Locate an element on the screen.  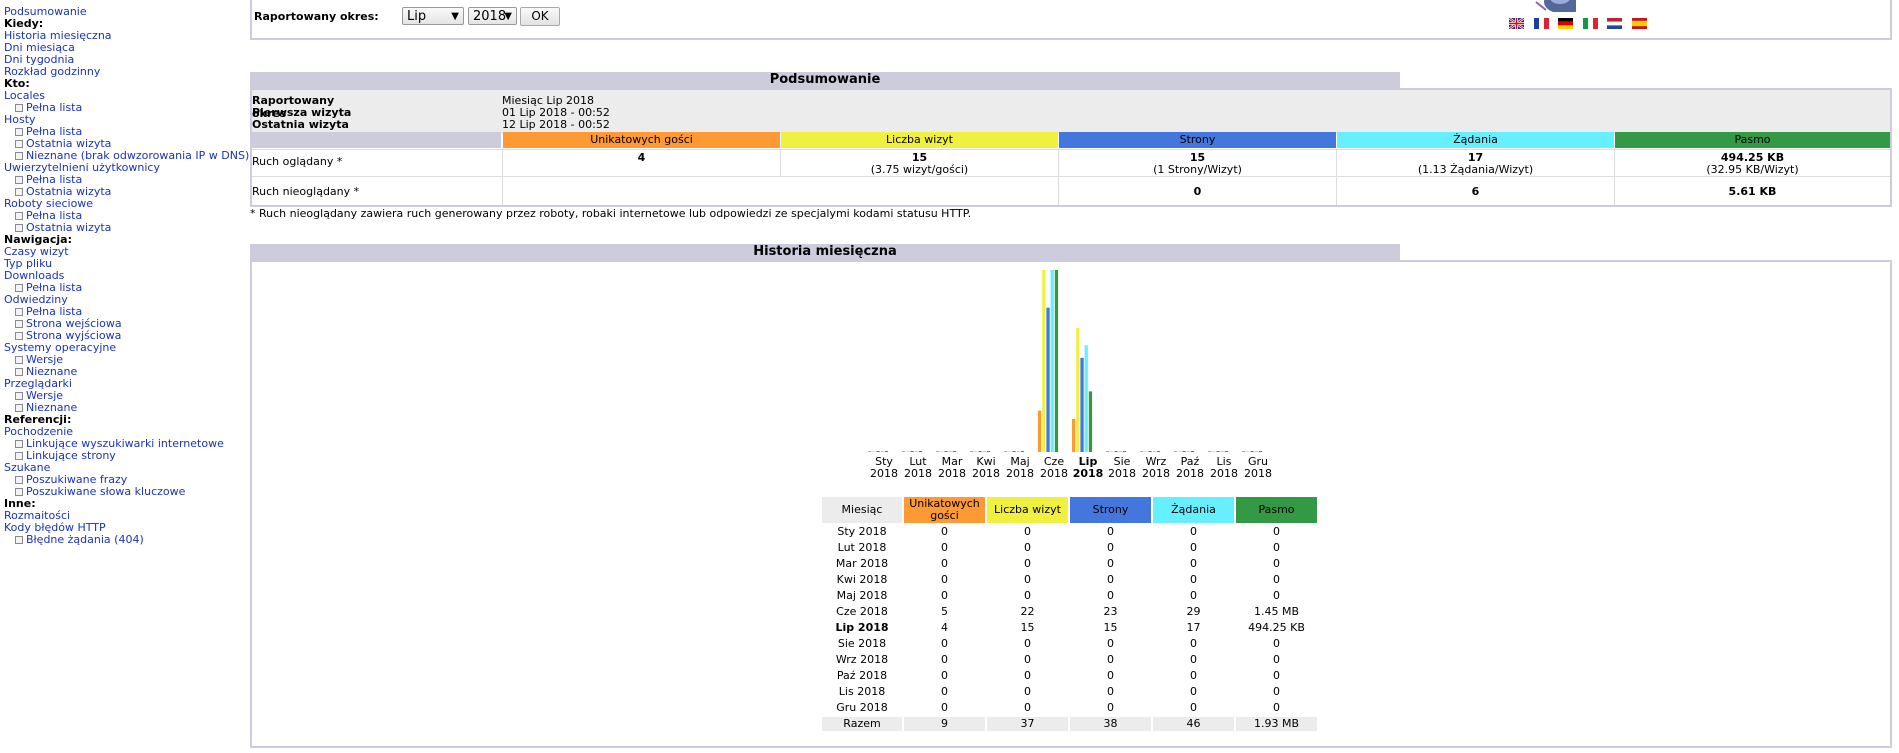
menu-pages-full: Pełna lista is located at coordinates (54, 311).